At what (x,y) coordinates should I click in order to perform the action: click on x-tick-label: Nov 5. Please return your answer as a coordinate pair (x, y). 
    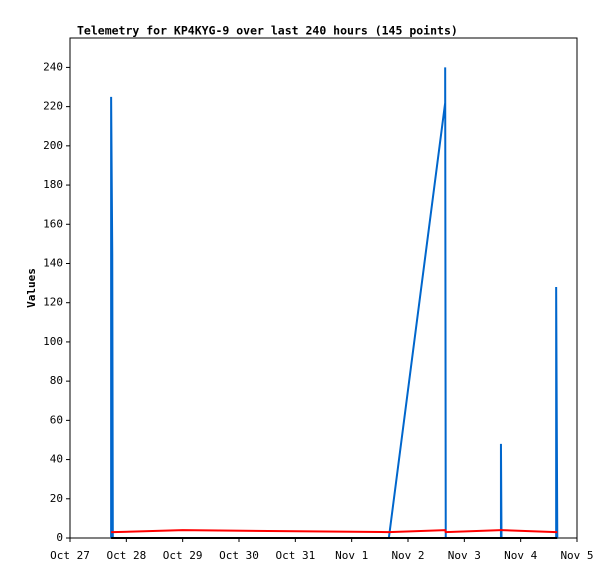
    Looking at the image, I should click on (576, 555).